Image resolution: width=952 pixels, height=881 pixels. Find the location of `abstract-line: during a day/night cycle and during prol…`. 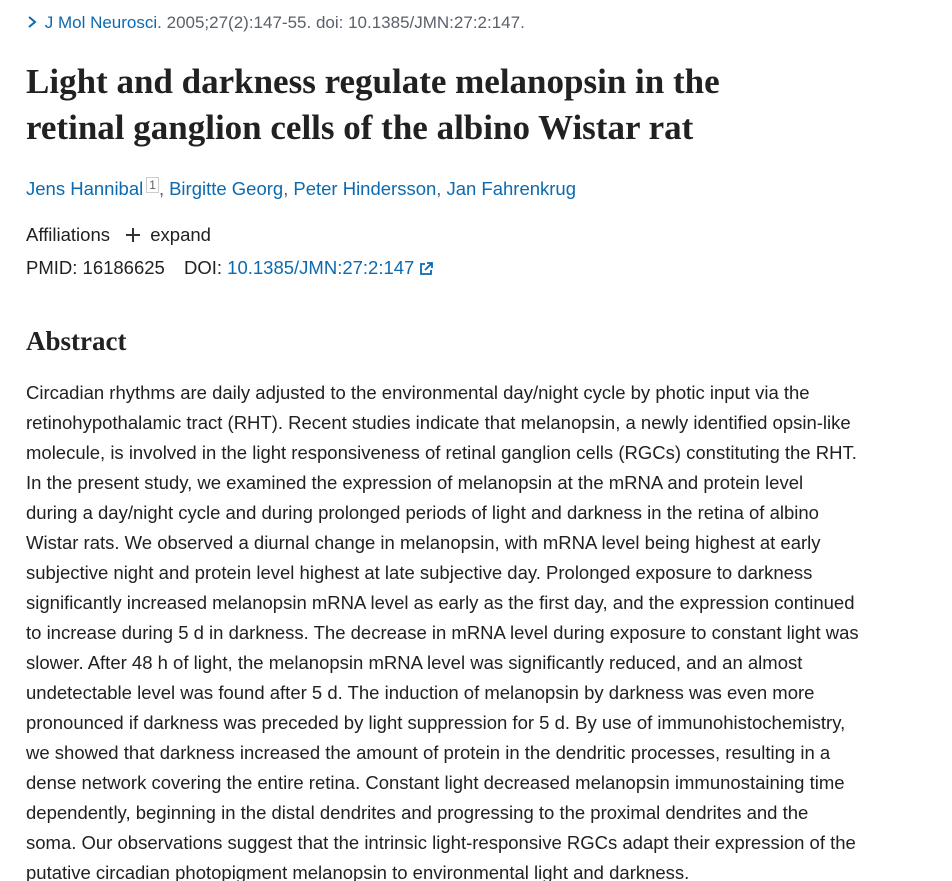

abstract-line: during a day/night cycle and during prol… is located at coordinates (422, 512).